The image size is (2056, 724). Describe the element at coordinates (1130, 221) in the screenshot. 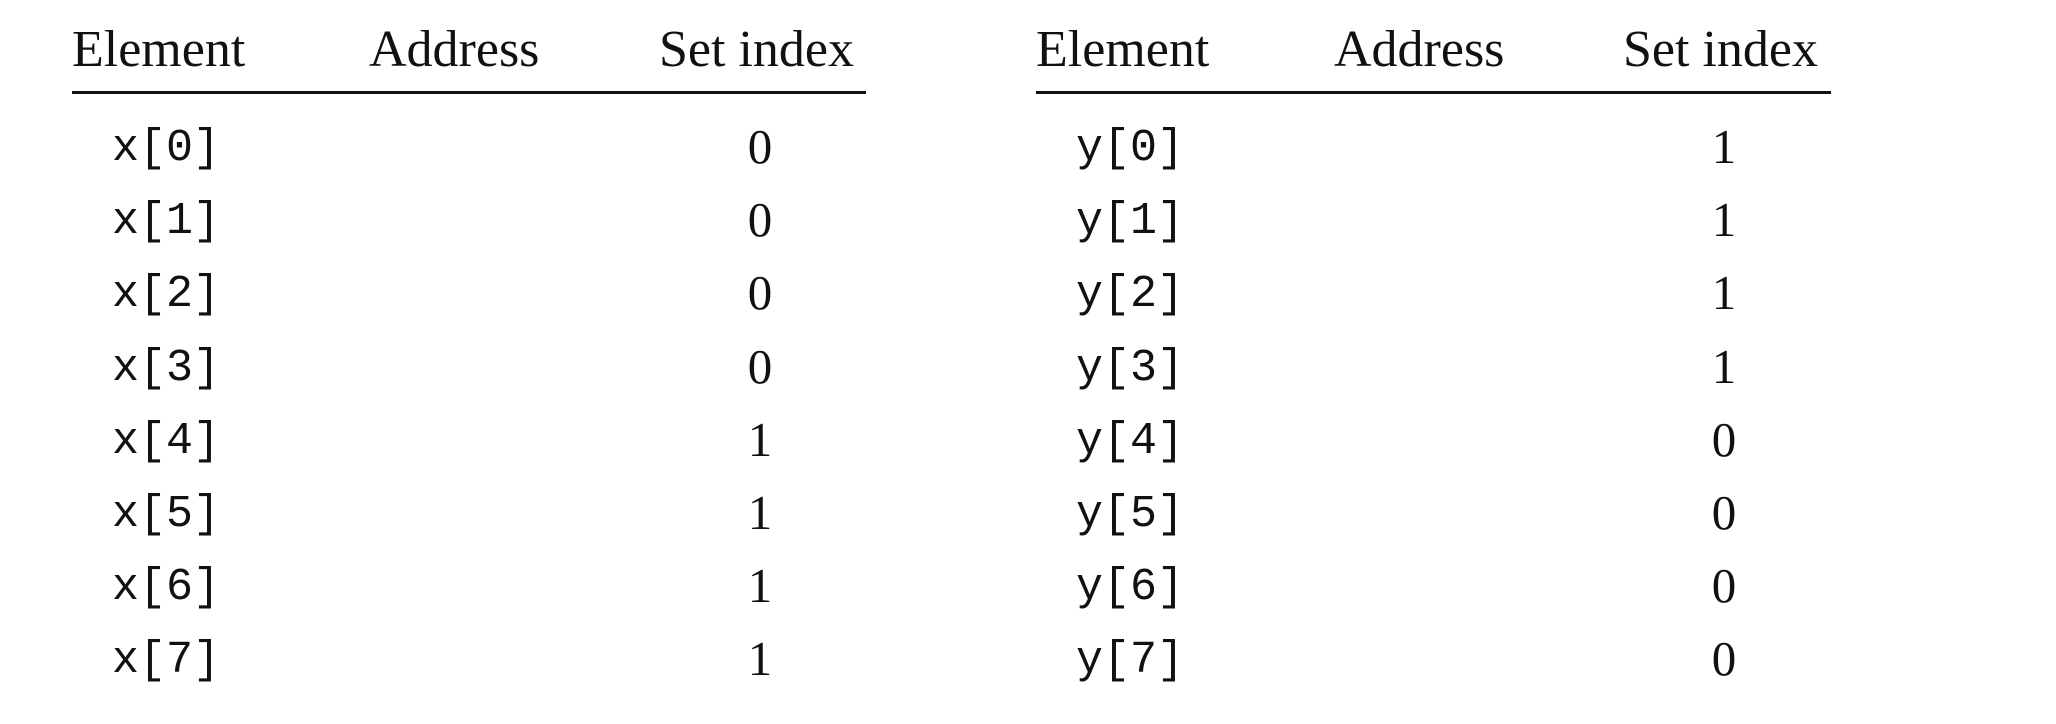

I see `element-cell: y[1]` at that location.